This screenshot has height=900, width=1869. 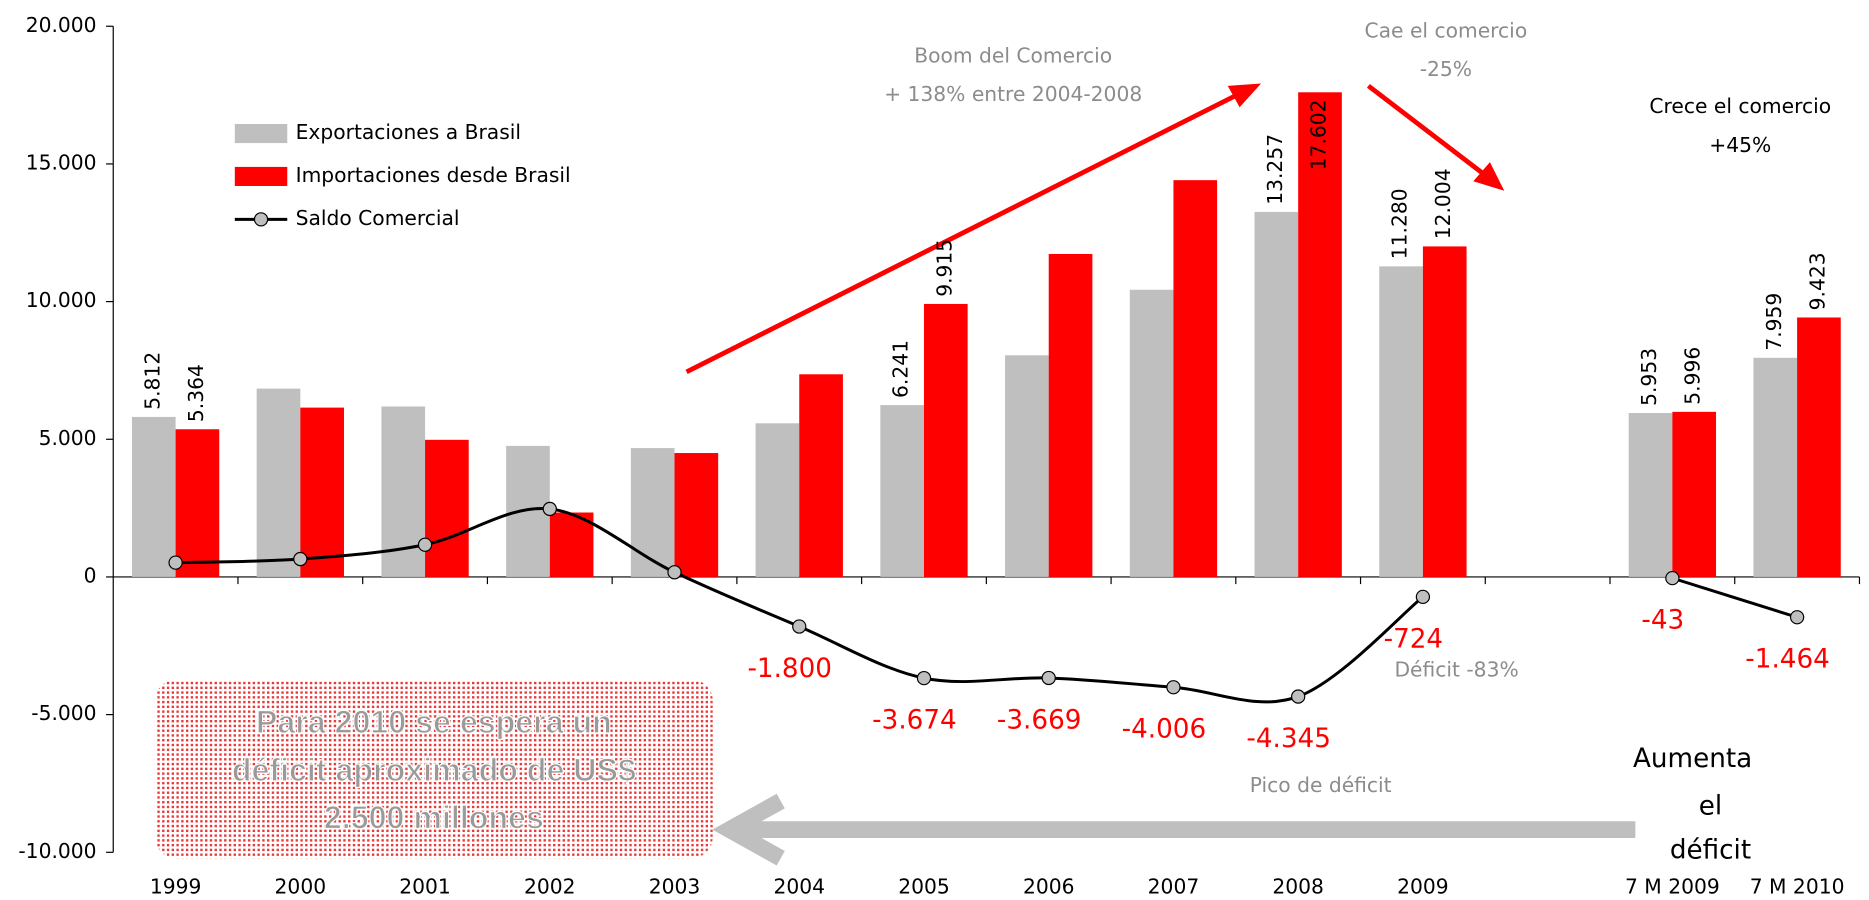 I want to click on legend-label: Exportaciones a Brasil, so click(x=408, y=132).